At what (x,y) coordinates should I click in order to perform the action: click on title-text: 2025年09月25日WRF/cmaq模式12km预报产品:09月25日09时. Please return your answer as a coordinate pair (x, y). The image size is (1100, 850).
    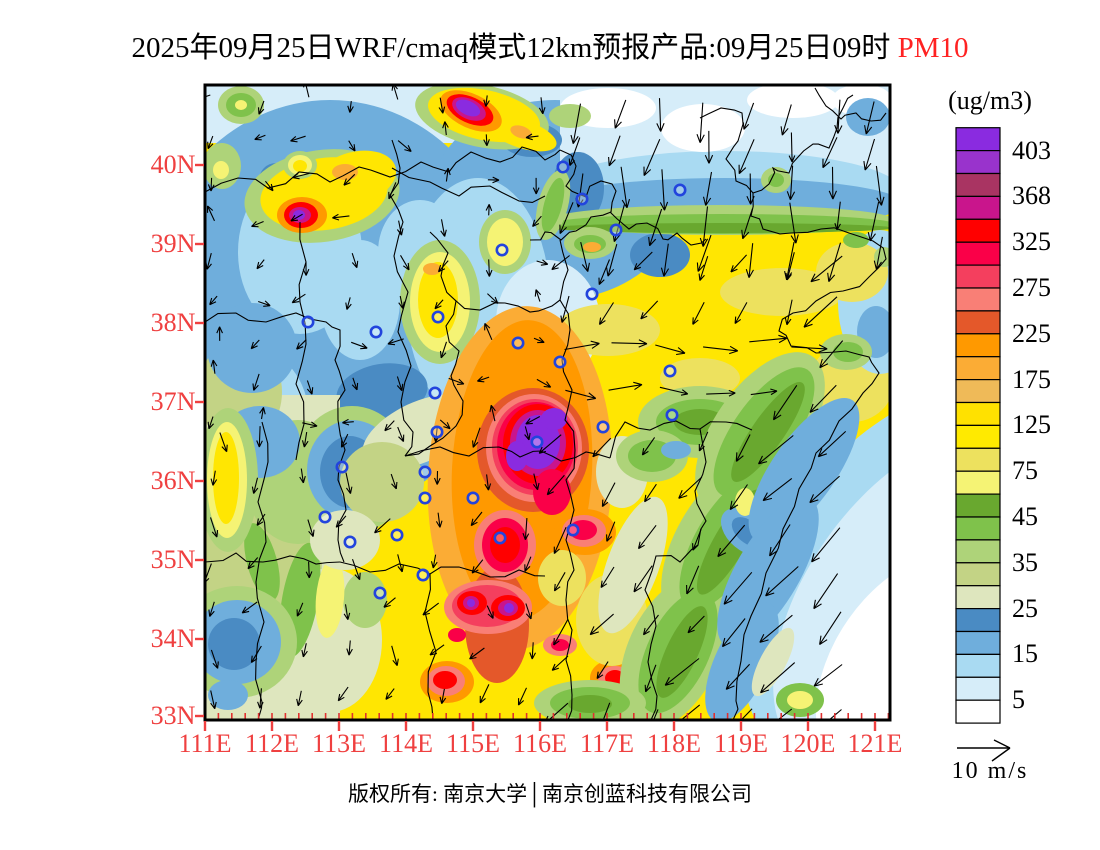
    Looking at the image, I should click on (511, 48).